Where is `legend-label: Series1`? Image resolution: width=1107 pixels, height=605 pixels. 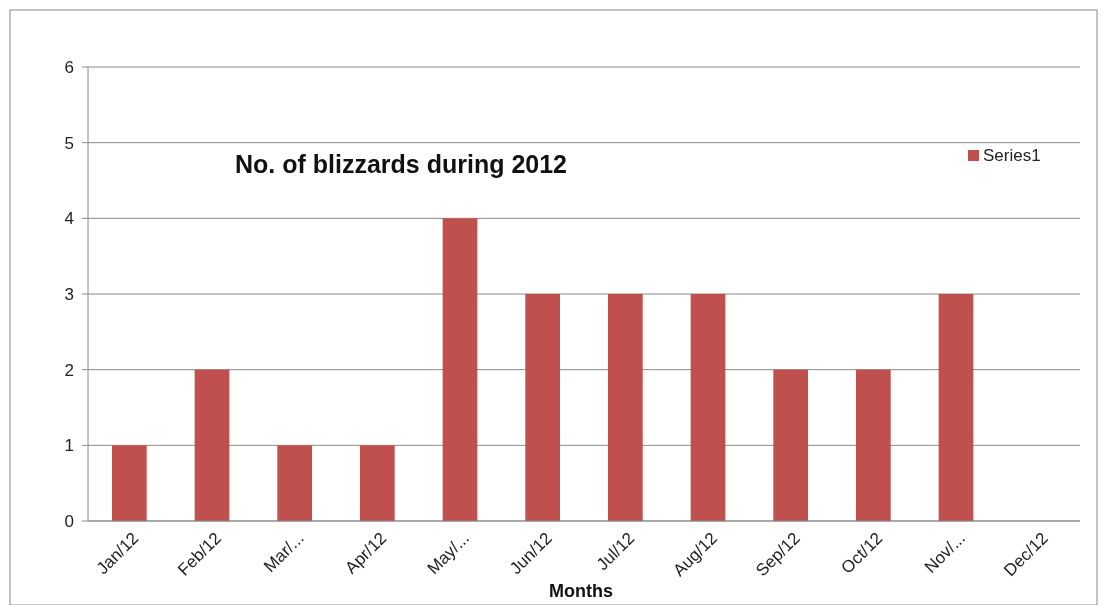
legend-label: Series1 is located at coordinates (1012, 155).